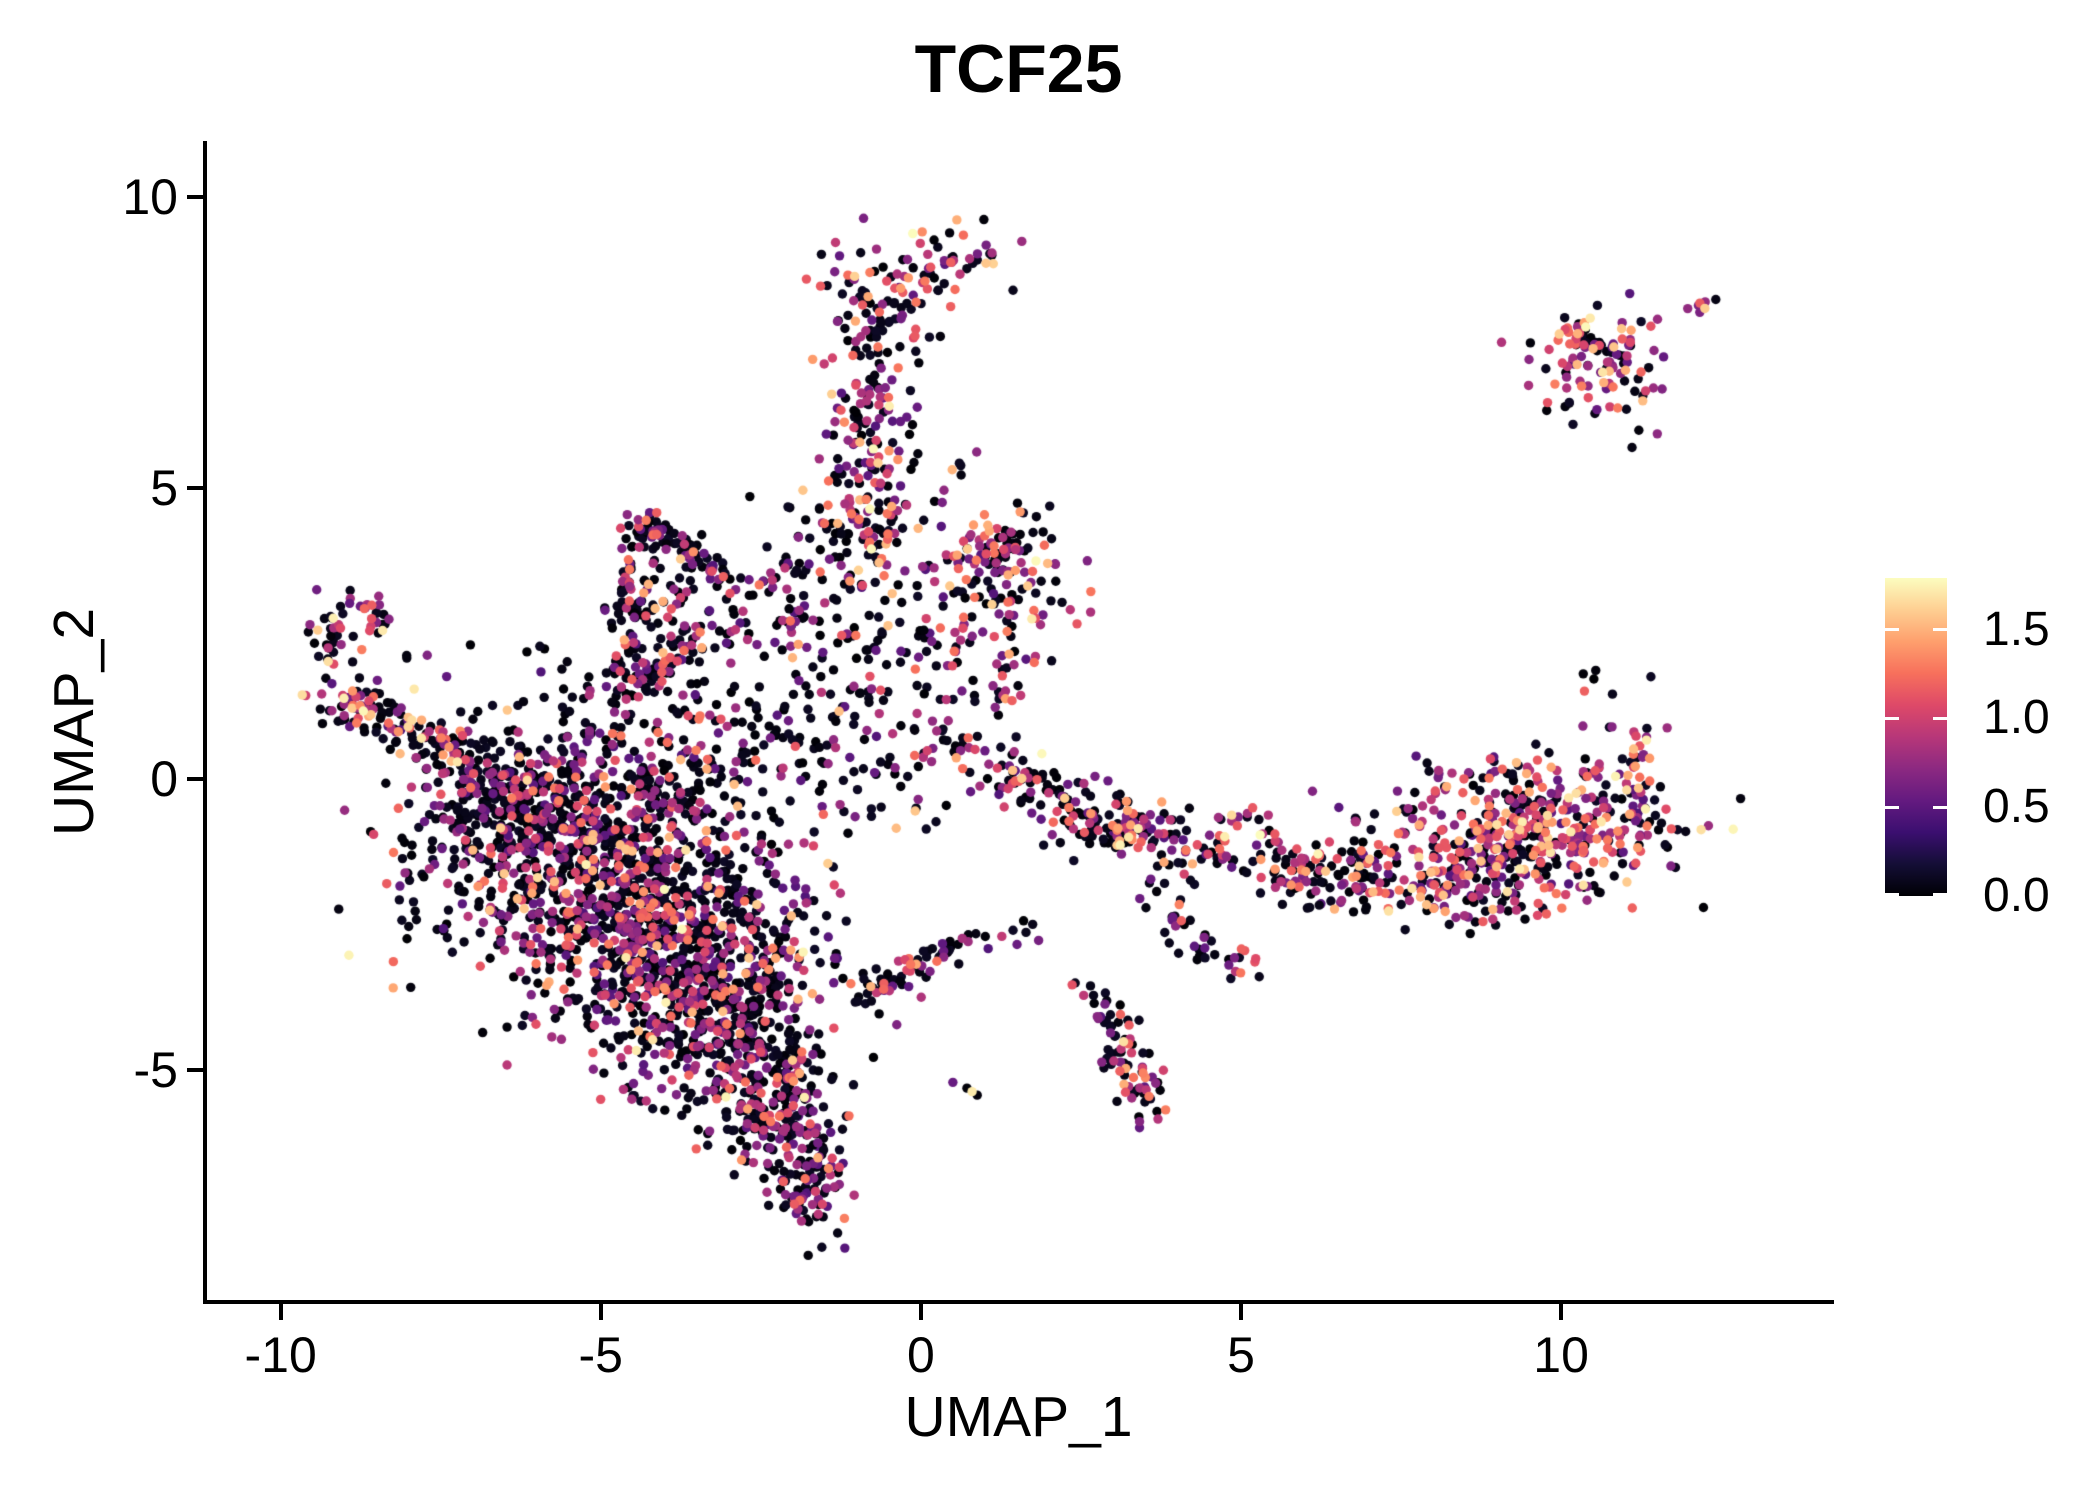 This screenshot has height=1500, width=2100. Describe the element at coordinates (150, 196) in the screenshot. I see `y-tick-label: 10` at that location.